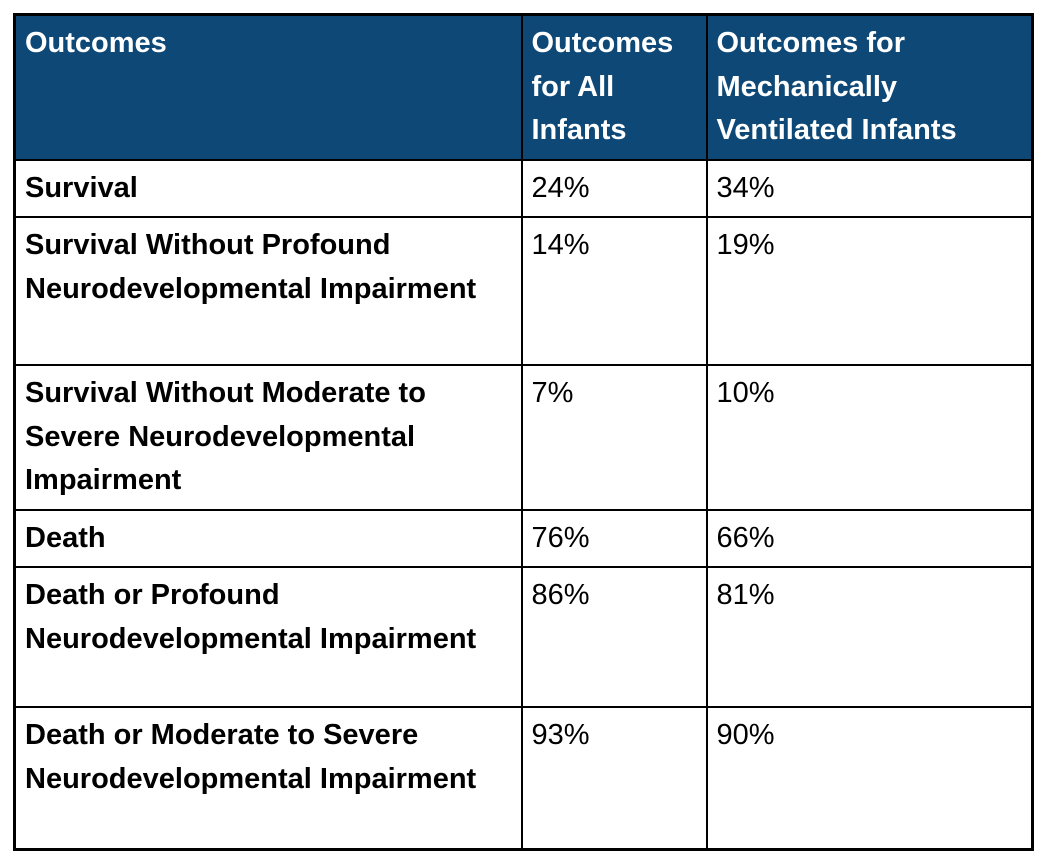  Describe the element at coordinates (614, 778) in the screenshot. I see `all-infants-value: 93%` at that location.